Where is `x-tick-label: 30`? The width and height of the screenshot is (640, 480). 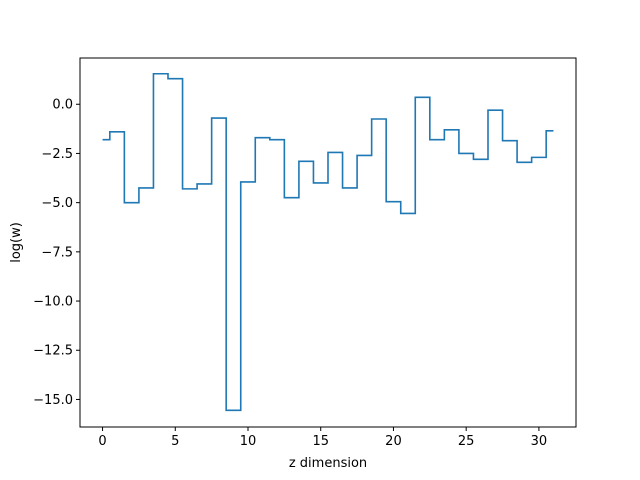 x-tick-label: 30 is located at coordinates (539, 441).